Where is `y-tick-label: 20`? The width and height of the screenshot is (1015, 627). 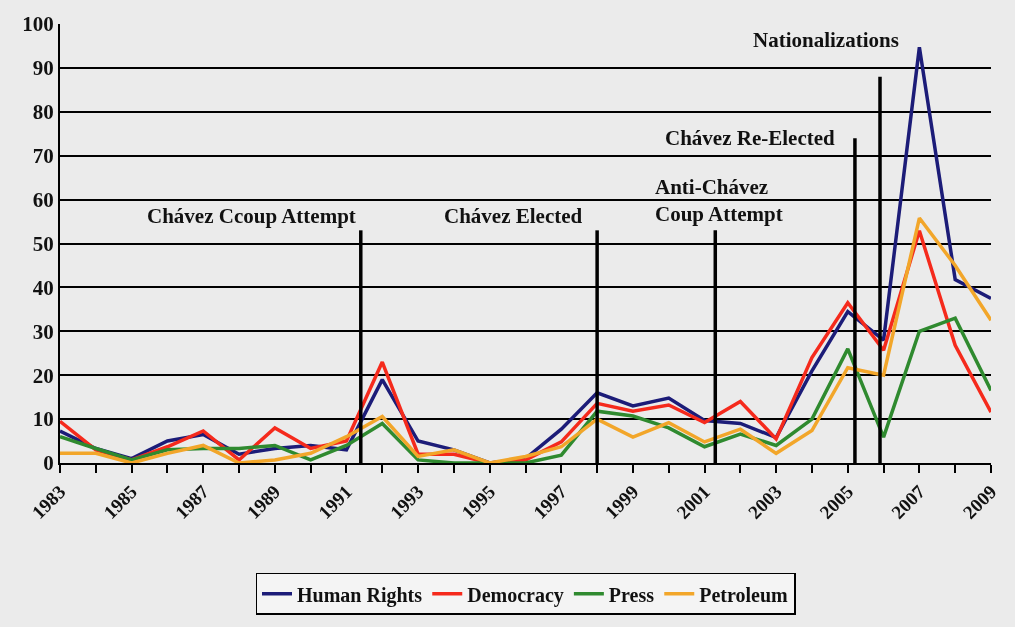 y-tick-label: 20 is located at coordinates (43, 375).